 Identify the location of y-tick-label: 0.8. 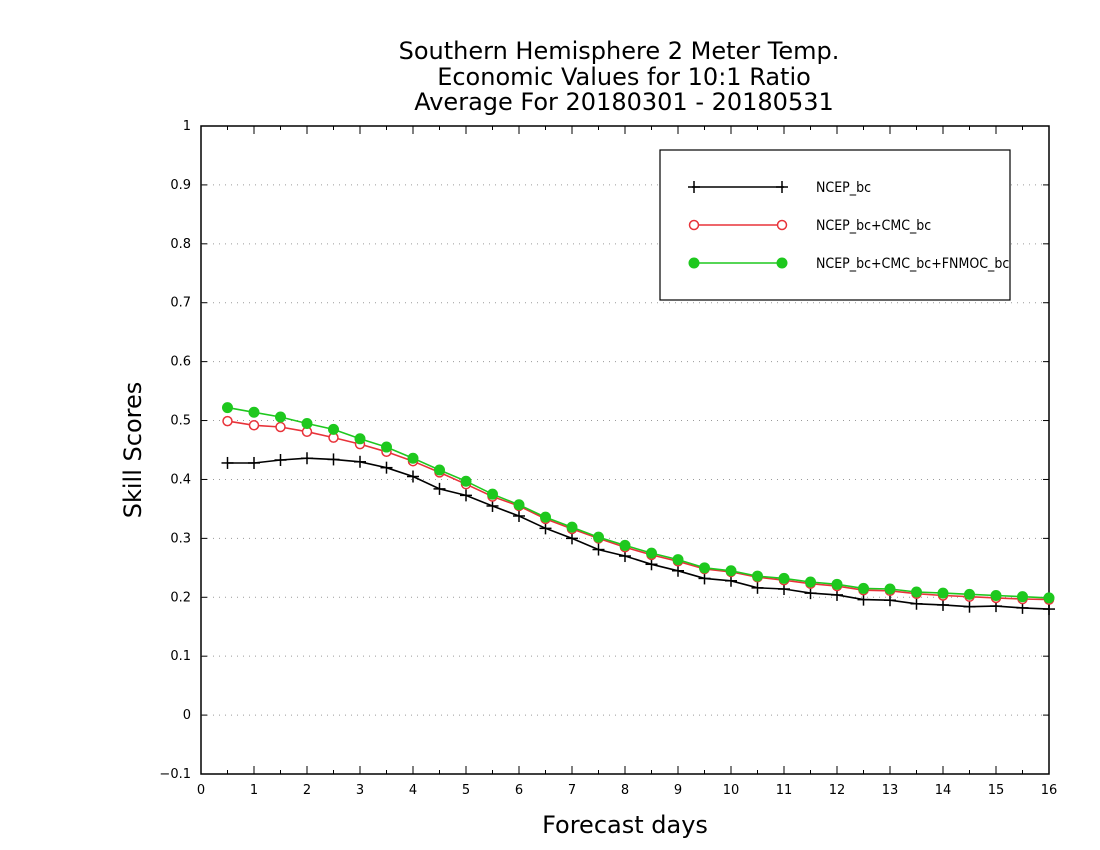
(180, 244).